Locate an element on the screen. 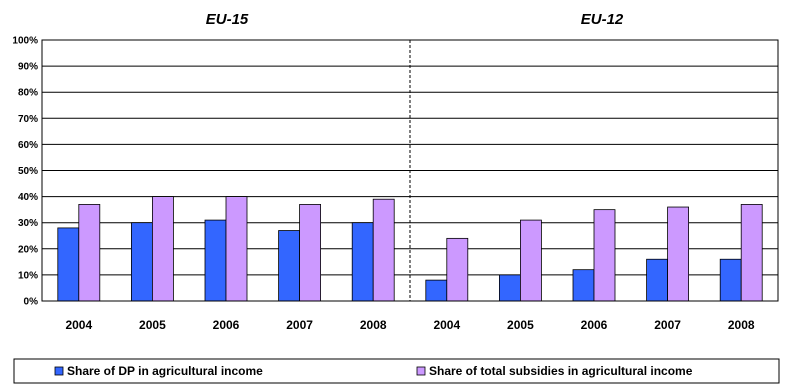 Image resolution: width=787 pixels, height=385 pixels. legend-frame is located at coordinates (396, 371).